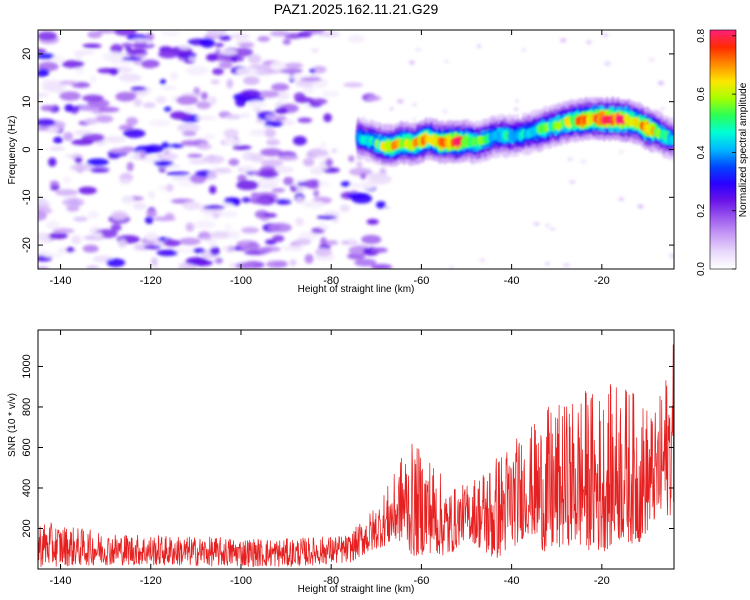 The width and height of the screenshot is (750, 600). I want to click on y-tick-label: 400, so click(27, 488).